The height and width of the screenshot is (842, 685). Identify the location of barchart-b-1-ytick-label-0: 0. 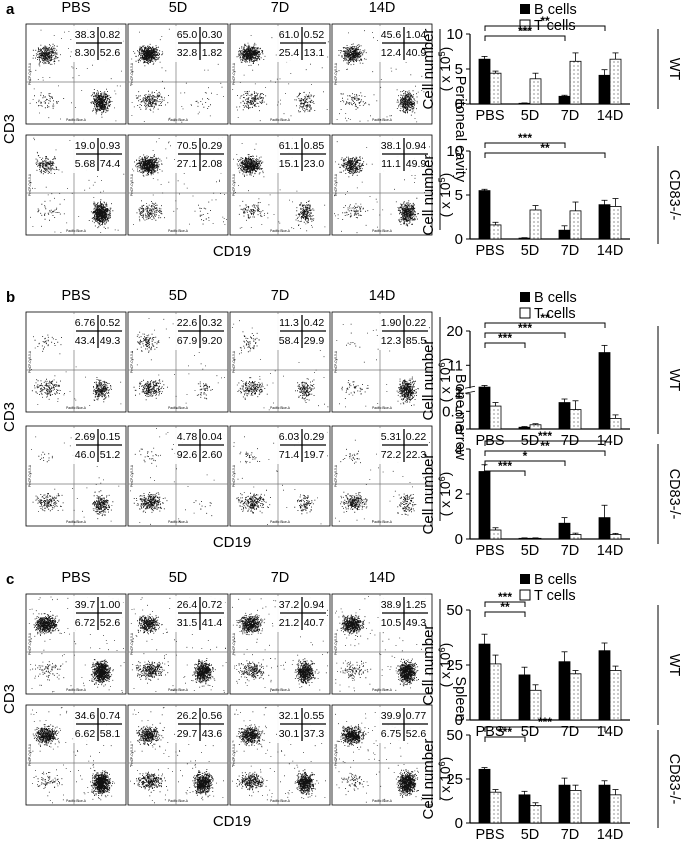
(459, 539).